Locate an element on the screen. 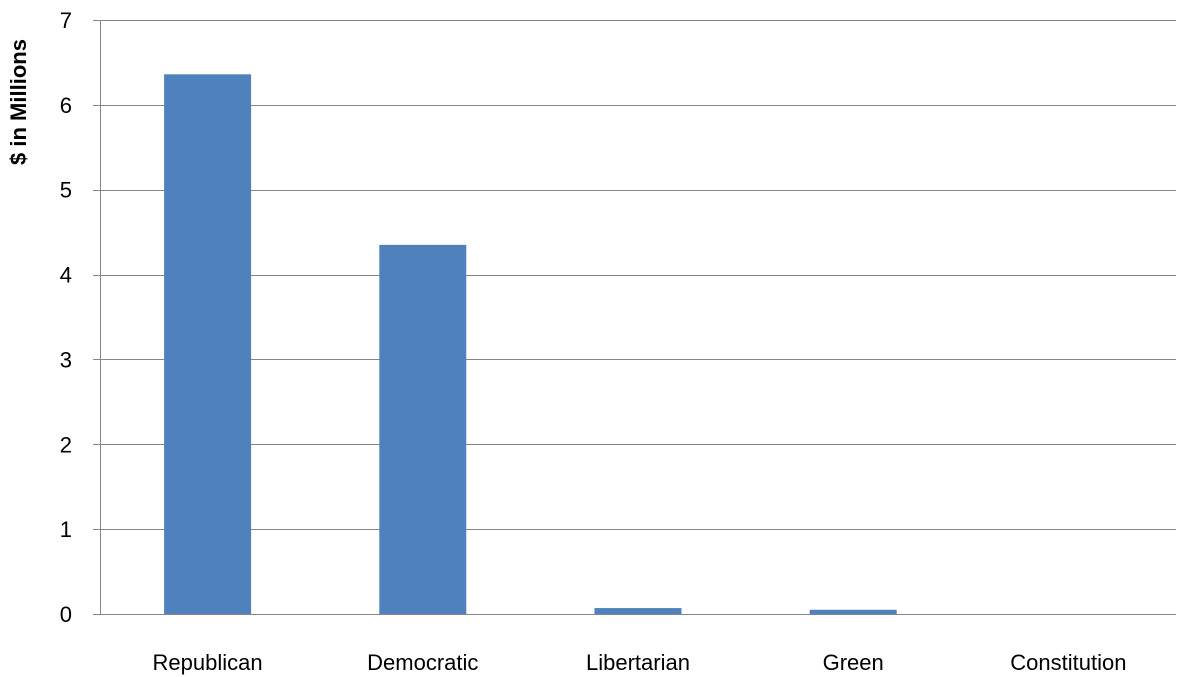  bar-democratic is located at coordinates (423, 429).